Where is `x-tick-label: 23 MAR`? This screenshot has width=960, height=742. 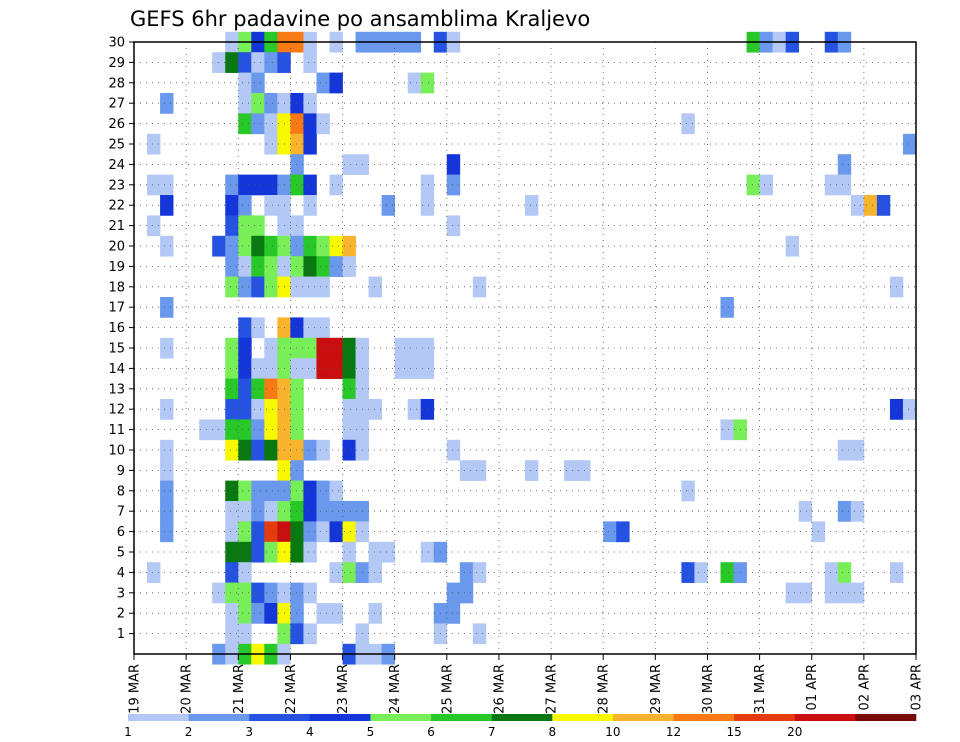 x-tick-label: 23 MAR is located at coordinates (343, 689).